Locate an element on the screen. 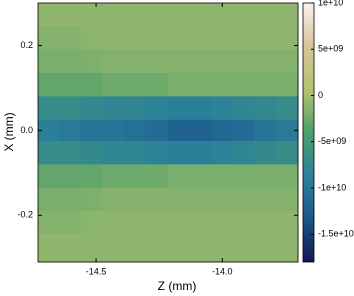  colorbar-tick-label: 1e+10 is located at coordinates (330, 3).